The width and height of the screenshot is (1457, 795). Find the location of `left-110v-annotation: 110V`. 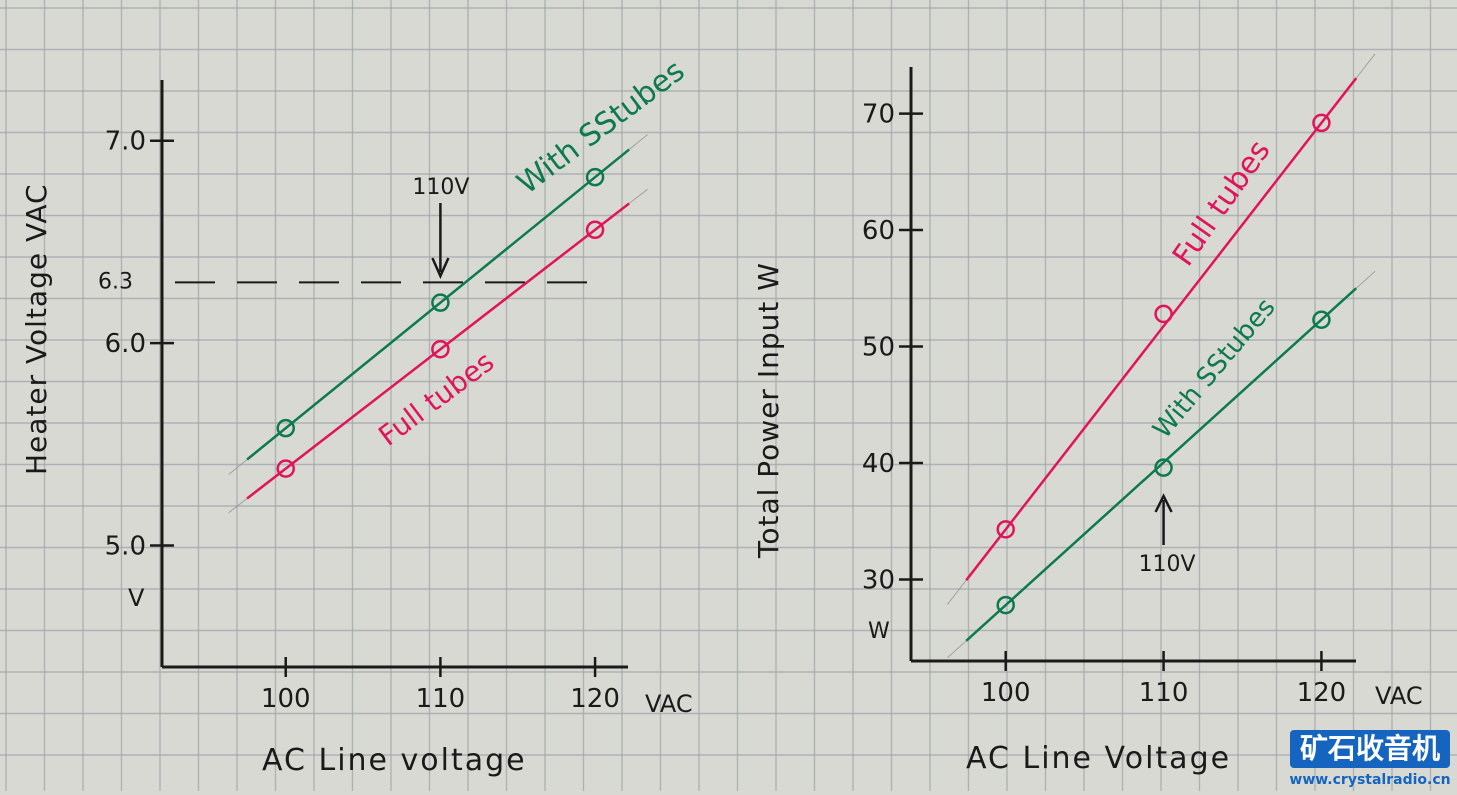

left-110v-annotation: 110V is located at coordinates (440, 187).